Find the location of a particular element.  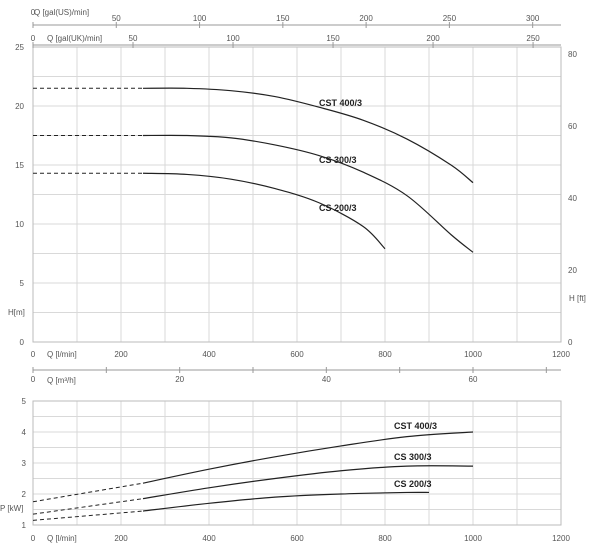

uk-gal-tick-label: 250 is located at coordinates (533, 38).